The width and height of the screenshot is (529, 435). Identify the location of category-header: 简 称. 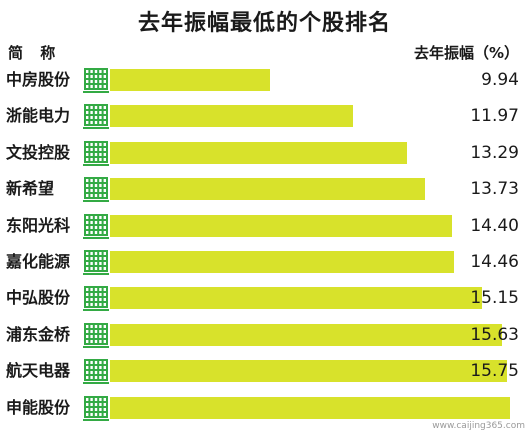
(35, 53).